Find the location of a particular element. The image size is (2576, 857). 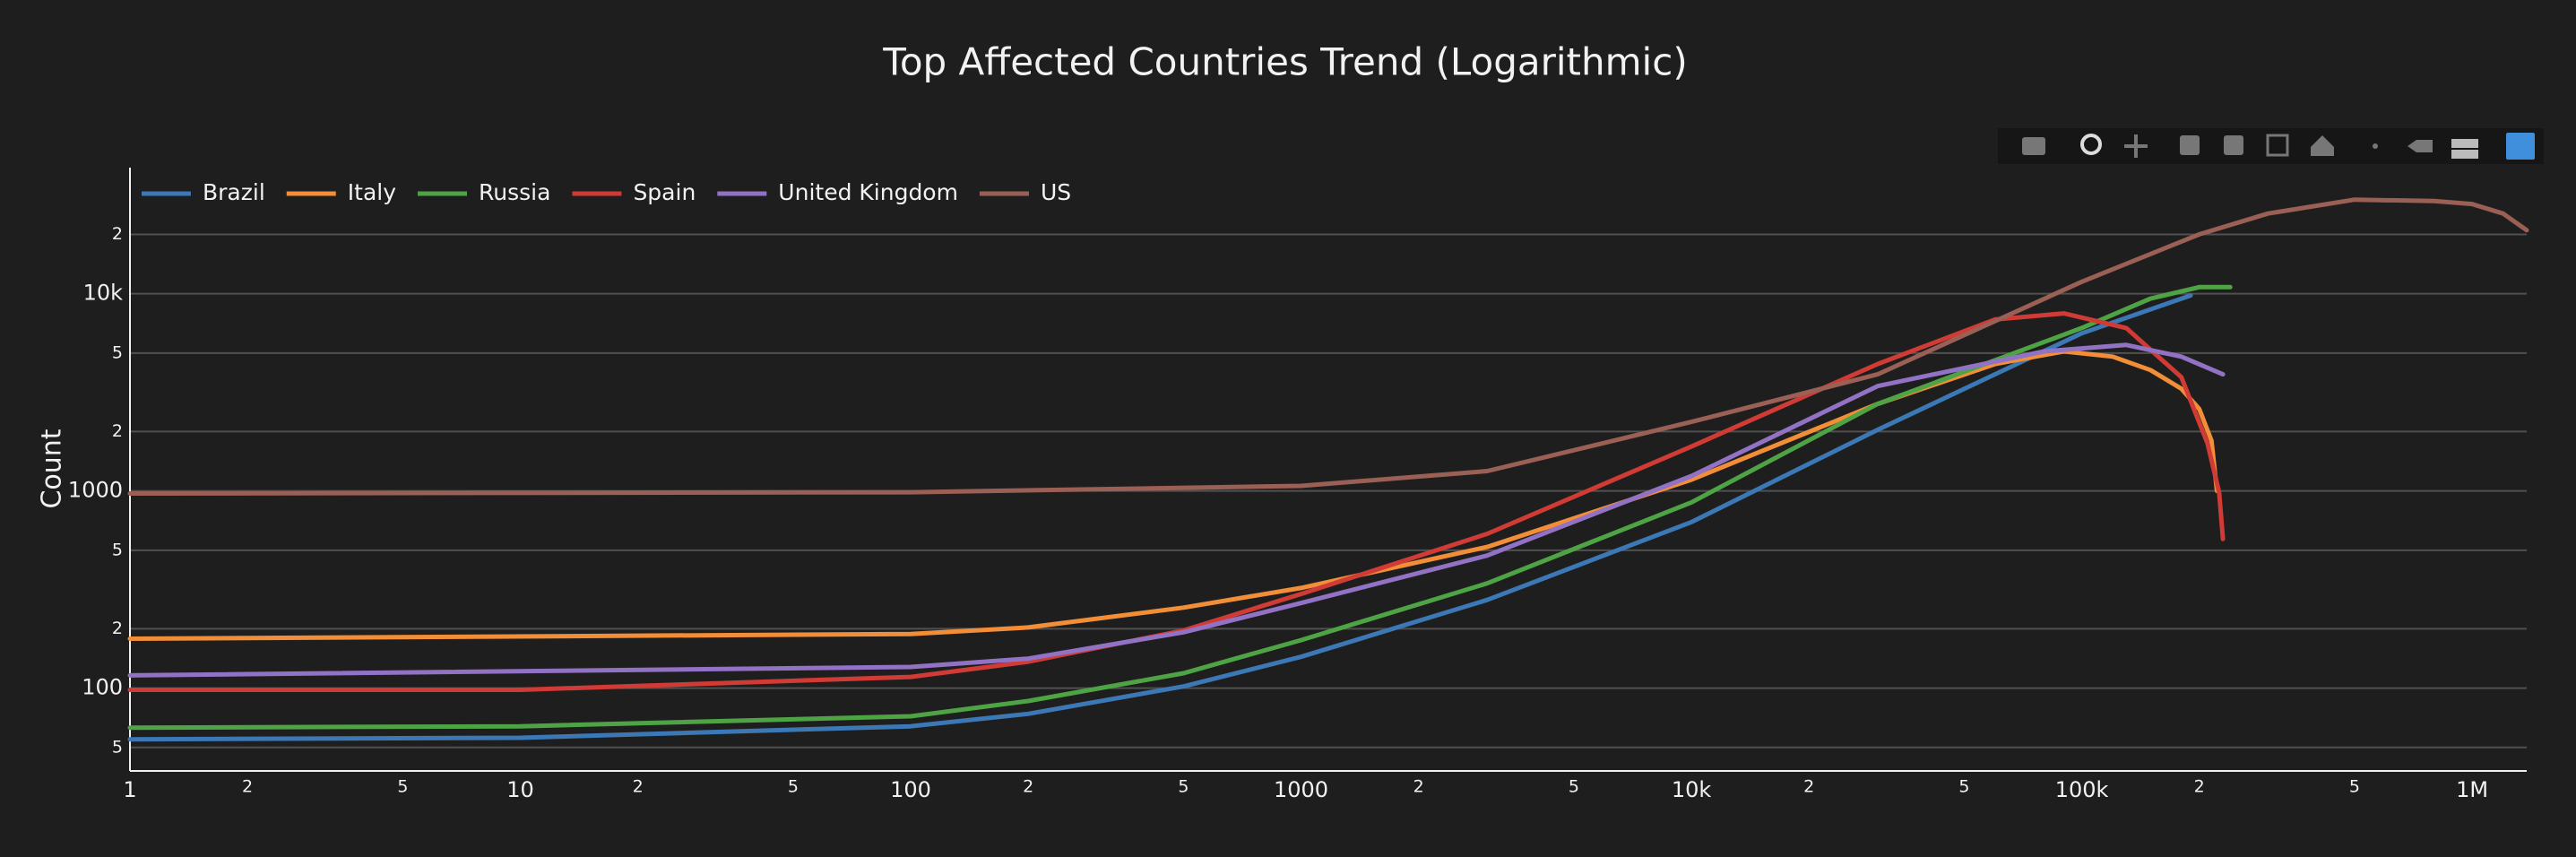

legend-label: Spain is located at coordinates (664, 192).